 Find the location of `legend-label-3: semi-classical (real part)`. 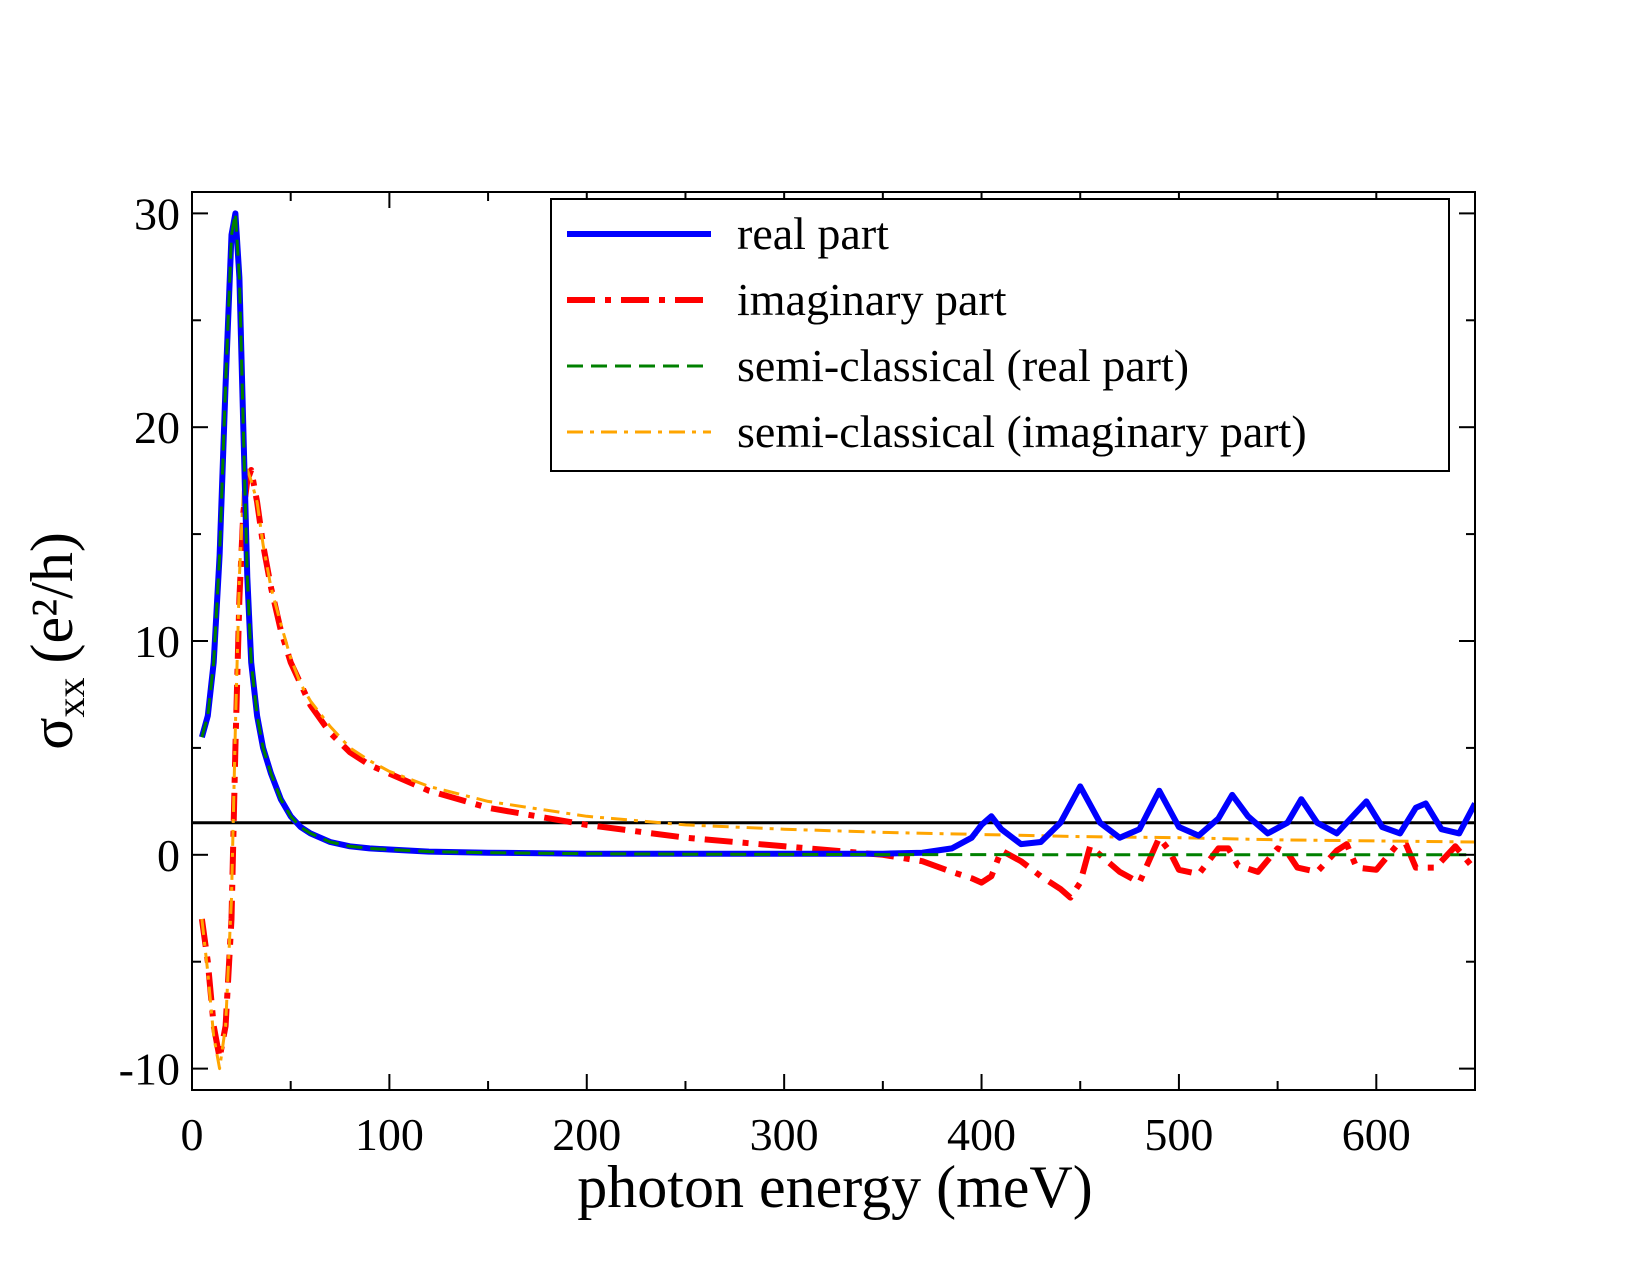

legend-label-3: semi-classical (real part) is located at coordinates (963, 365).